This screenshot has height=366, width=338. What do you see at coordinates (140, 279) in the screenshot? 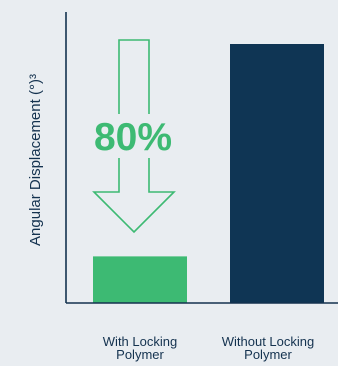
I see `bar-with-locking-polymer` at bounding box center [140, 279].